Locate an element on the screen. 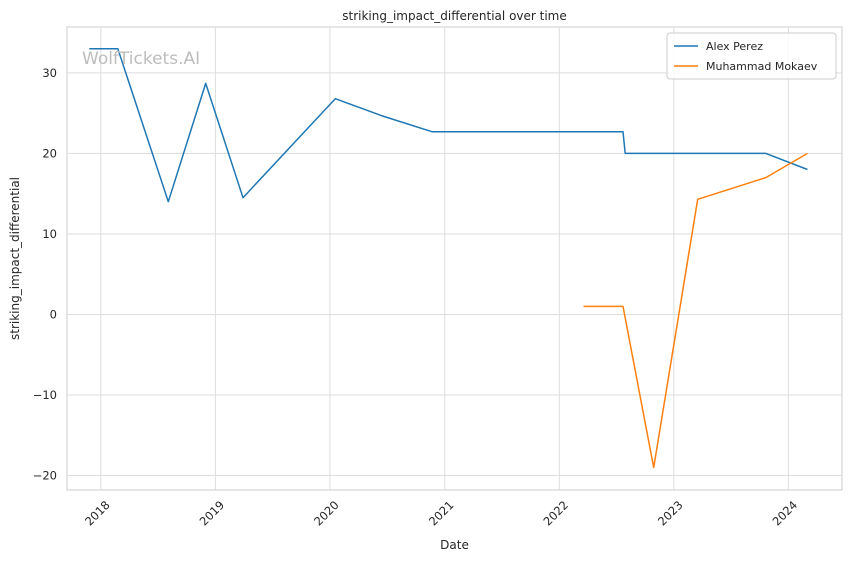  watermark-text: WolfTickets.AI is located at coordinates (141, 59).